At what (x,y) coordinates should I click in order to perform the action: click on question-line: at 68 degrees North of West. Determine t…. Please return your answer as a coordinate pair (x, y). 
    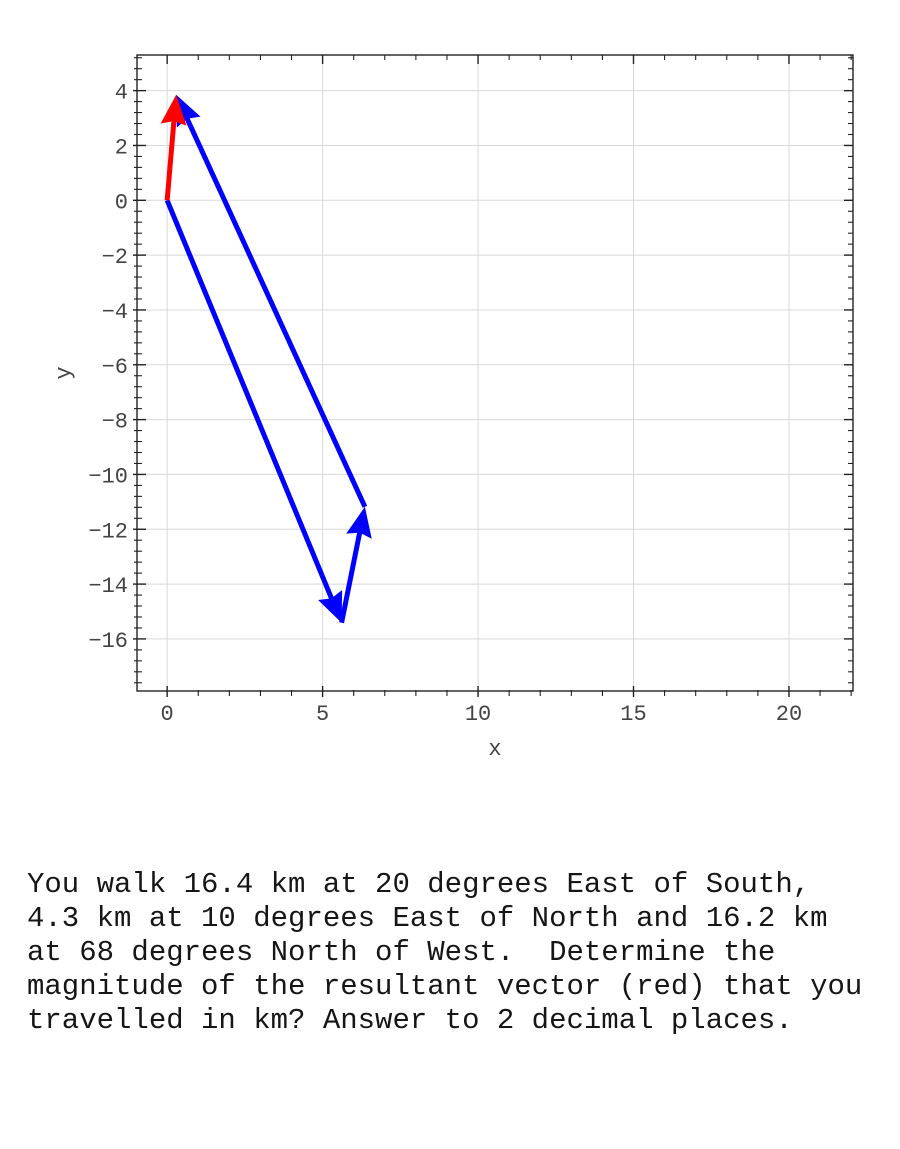
    Looking at the image, I should click on (401, 952).